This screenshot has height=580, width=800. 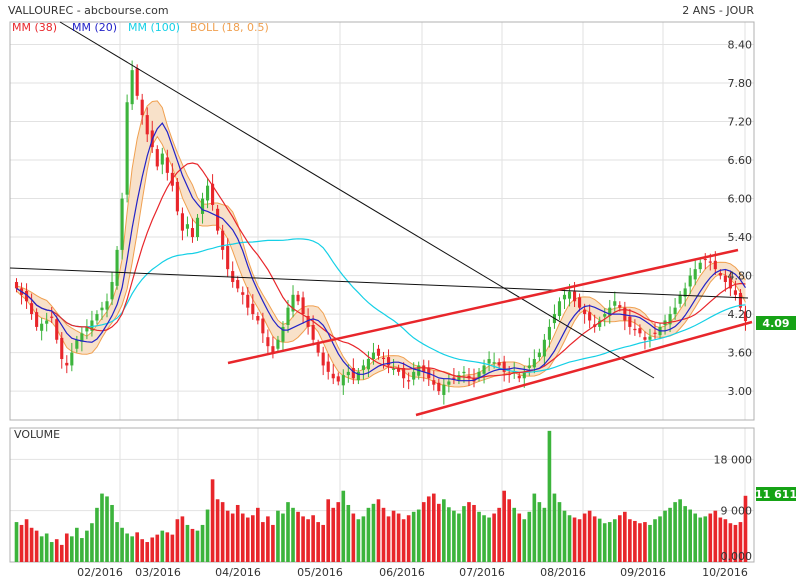 What do you see at coordinates (402, 572) in the screenshot?
I see `x-tick-label: 06/2016` at bounding box center [402, 572].